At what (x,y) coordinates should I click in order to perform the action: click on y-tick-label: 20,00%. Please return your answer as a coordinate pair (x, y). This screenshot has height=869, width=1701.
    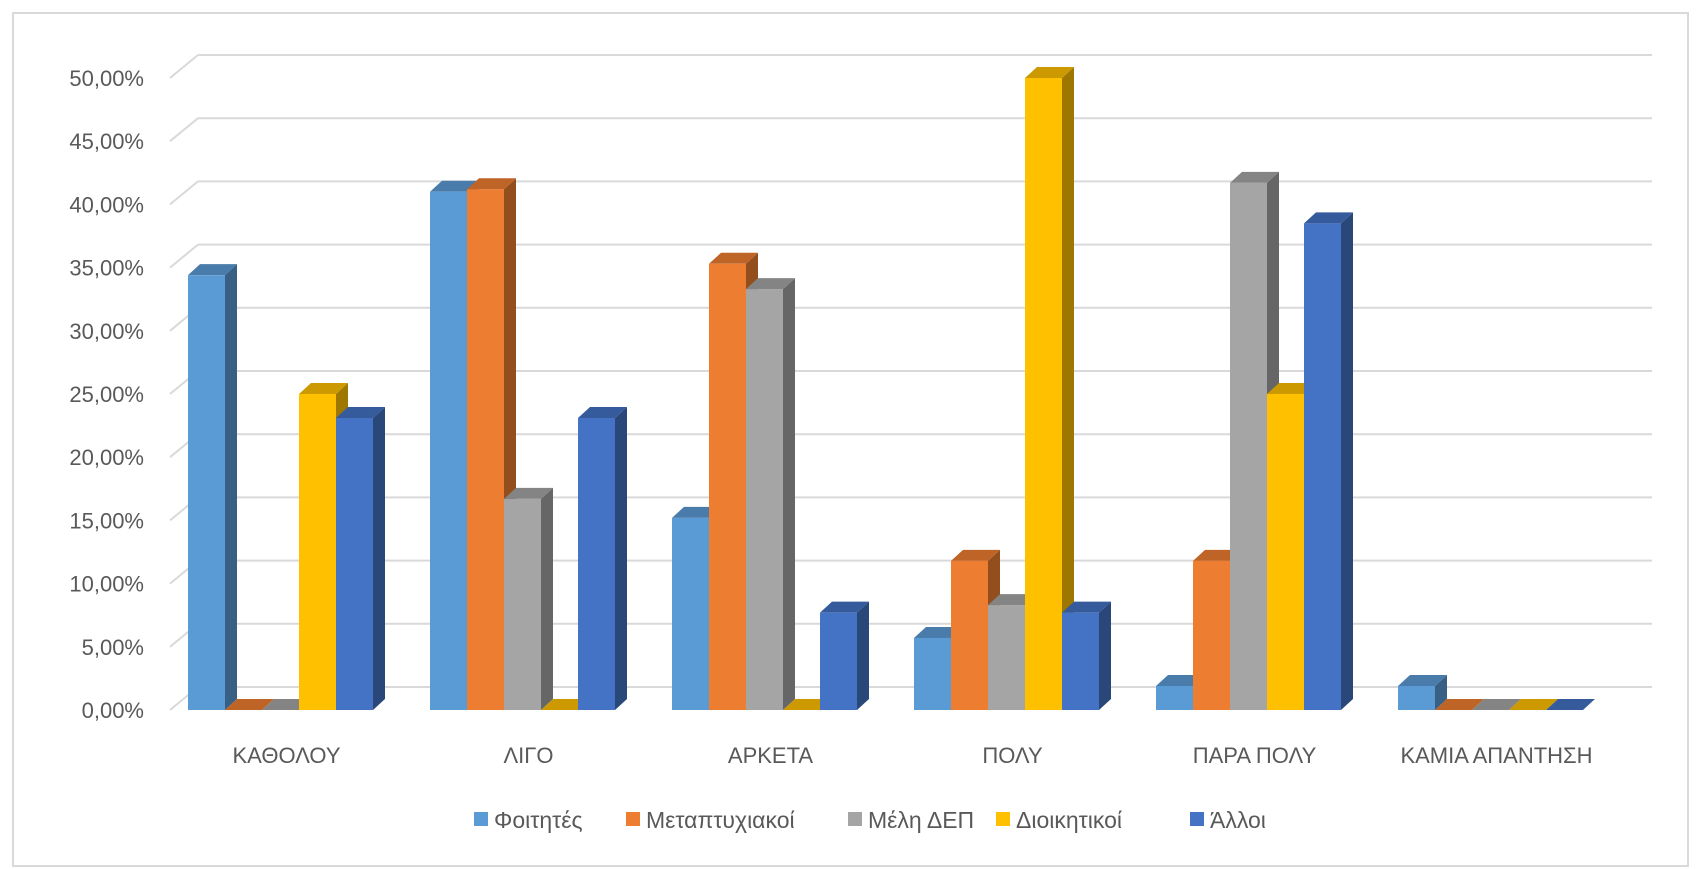
    Looking at the image, I should click on (106, 457).